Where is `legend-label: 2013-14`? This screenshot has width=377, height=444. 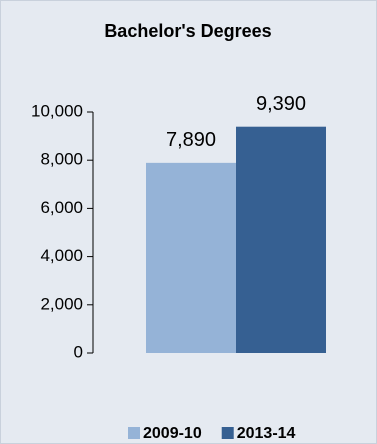
legend-label: 2013-14 is located at coordinates (266, 433).